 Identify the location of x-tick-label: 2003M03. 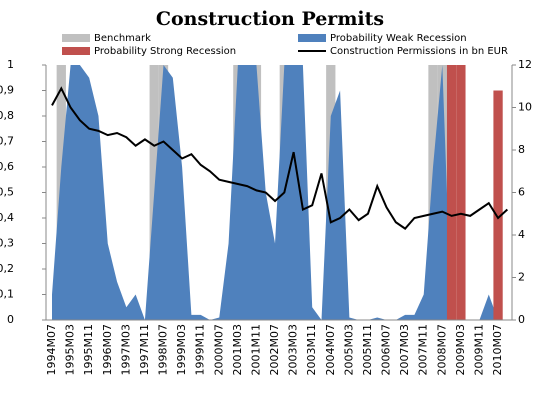
(293, 349).